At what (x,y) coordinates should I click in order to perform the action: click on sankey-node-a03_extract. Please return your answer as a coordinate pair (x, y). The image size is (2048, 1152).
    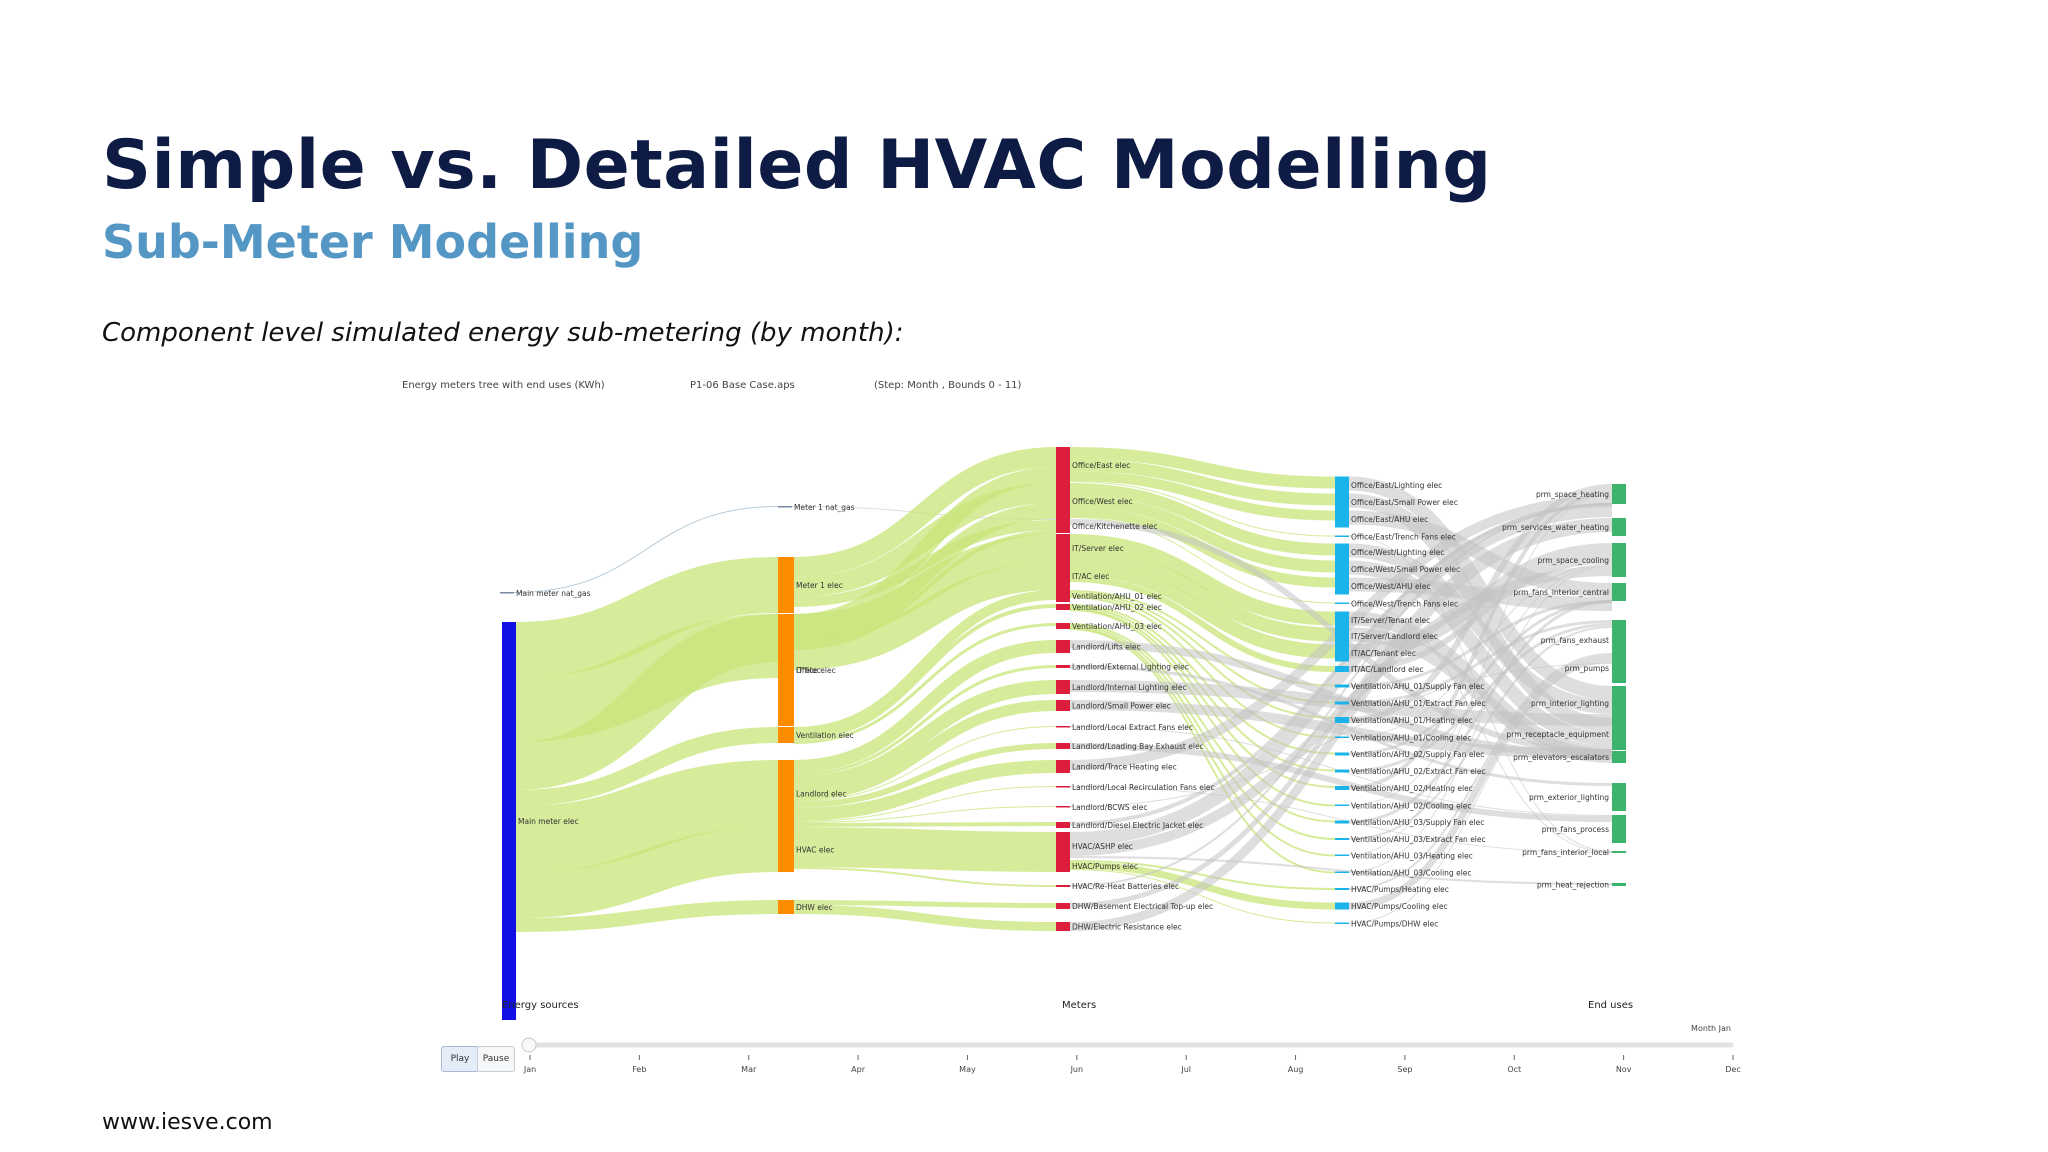
    Looking at the image, I should click on (1342, 839).